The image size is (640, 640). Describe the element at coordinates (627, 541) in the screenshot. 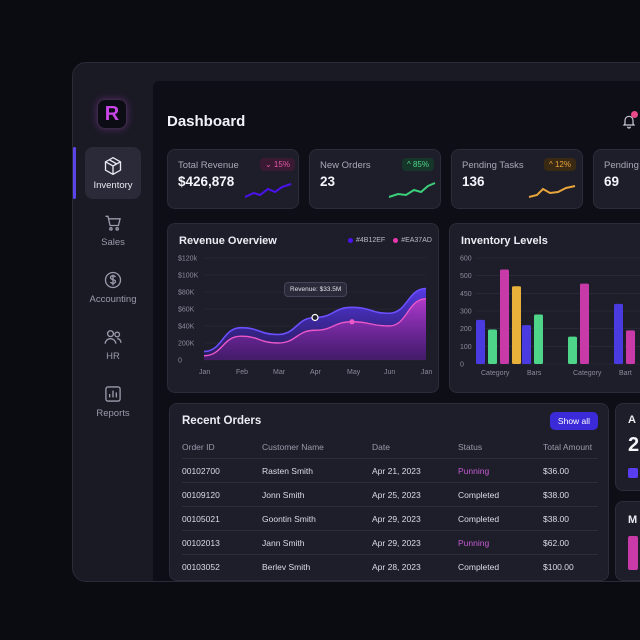

I see `mini-card: M` at that location.